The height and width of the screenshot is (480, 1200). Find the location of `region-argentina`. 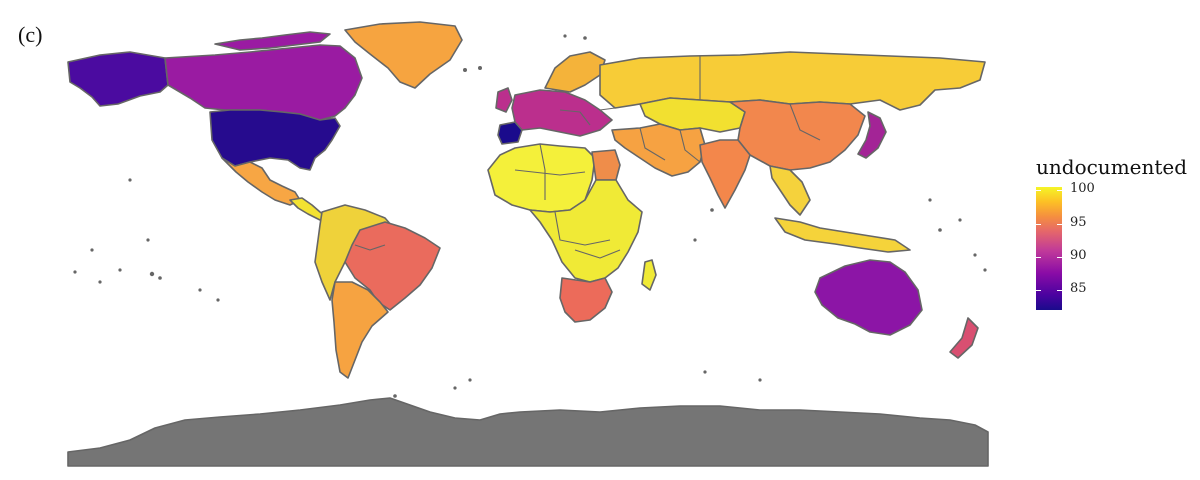

region-argentina is located at coordinates (360, 330).